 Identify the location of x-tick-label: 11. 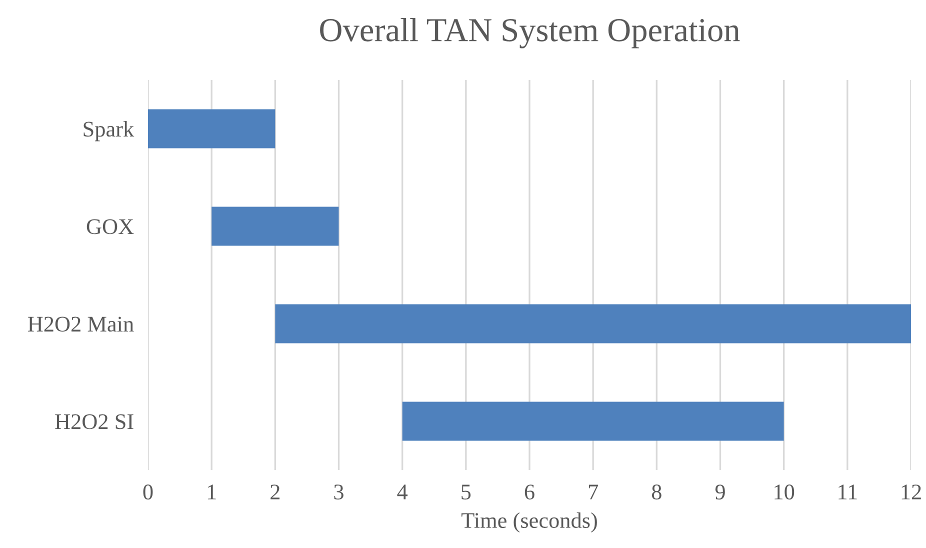
(847, 492).